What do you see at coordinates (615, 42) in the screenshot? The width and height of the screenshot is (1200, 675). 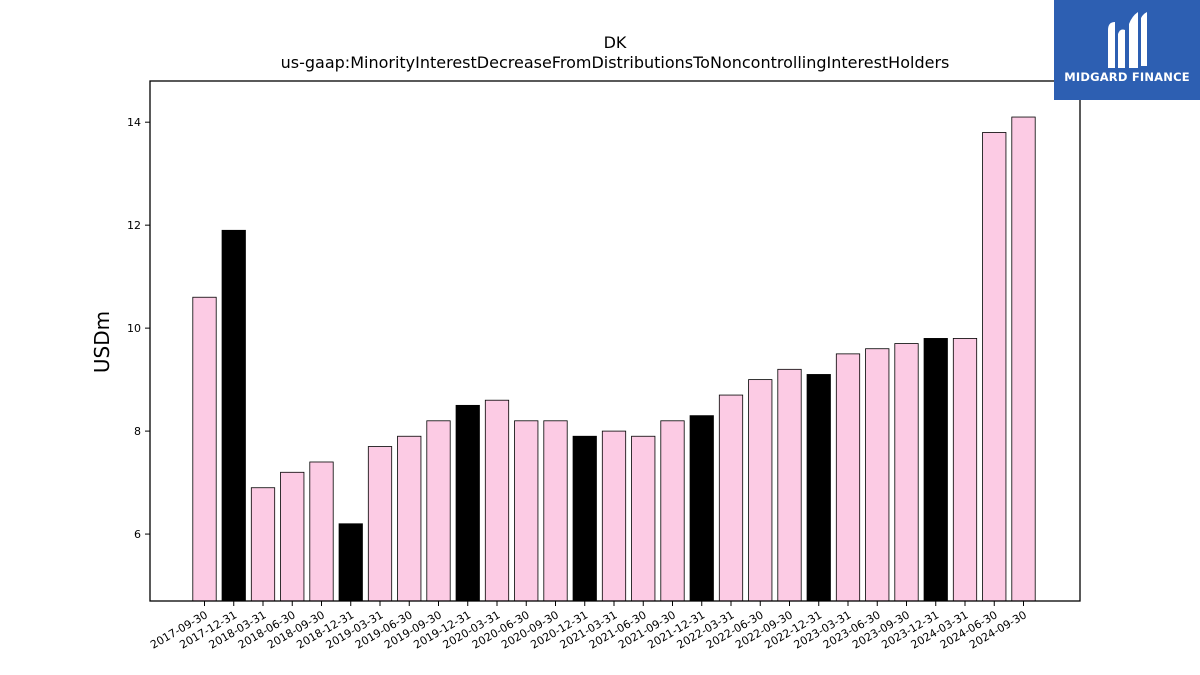 I see `chart-title: DK` at bounding box center [615, 42].